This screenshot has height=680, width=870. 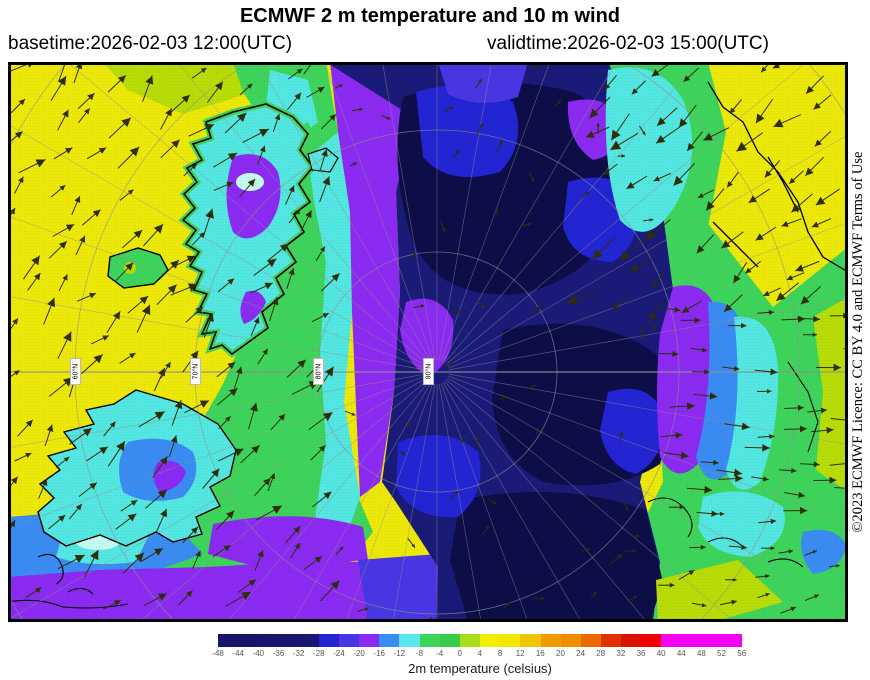 I want to click on colorbar-tick: -4, so click(x=440, y=653).